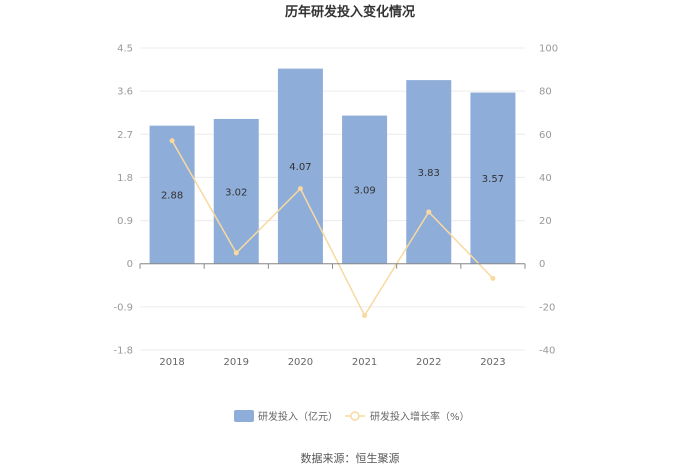 The height and width of the screenshot is (474, 700). I want to click on bar-value-label: 2.88, so click(172, 196).